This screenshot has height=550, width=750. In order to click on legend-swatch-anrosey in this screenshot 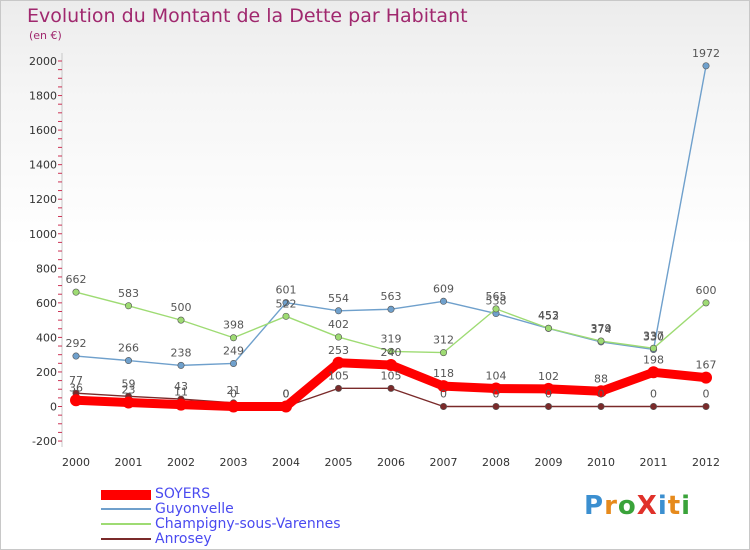, I will do `click(126, 539)`.